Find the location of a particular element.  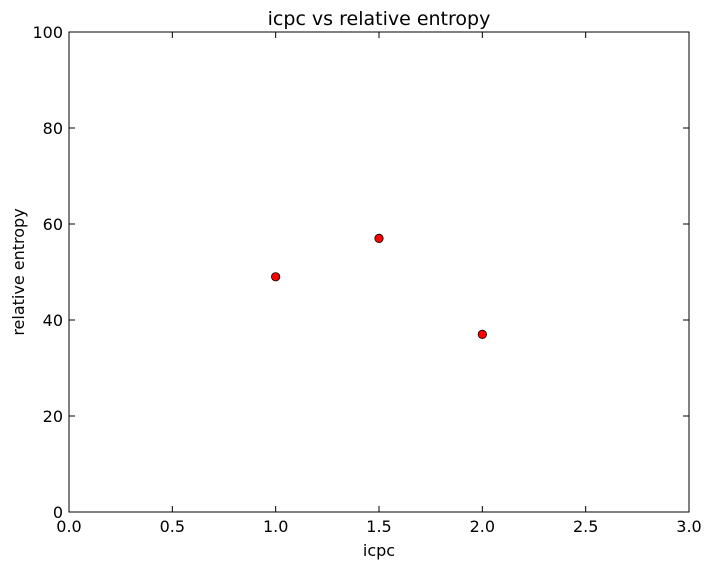

x-tick-label: 0.0 is located at coordinates (68, 526).